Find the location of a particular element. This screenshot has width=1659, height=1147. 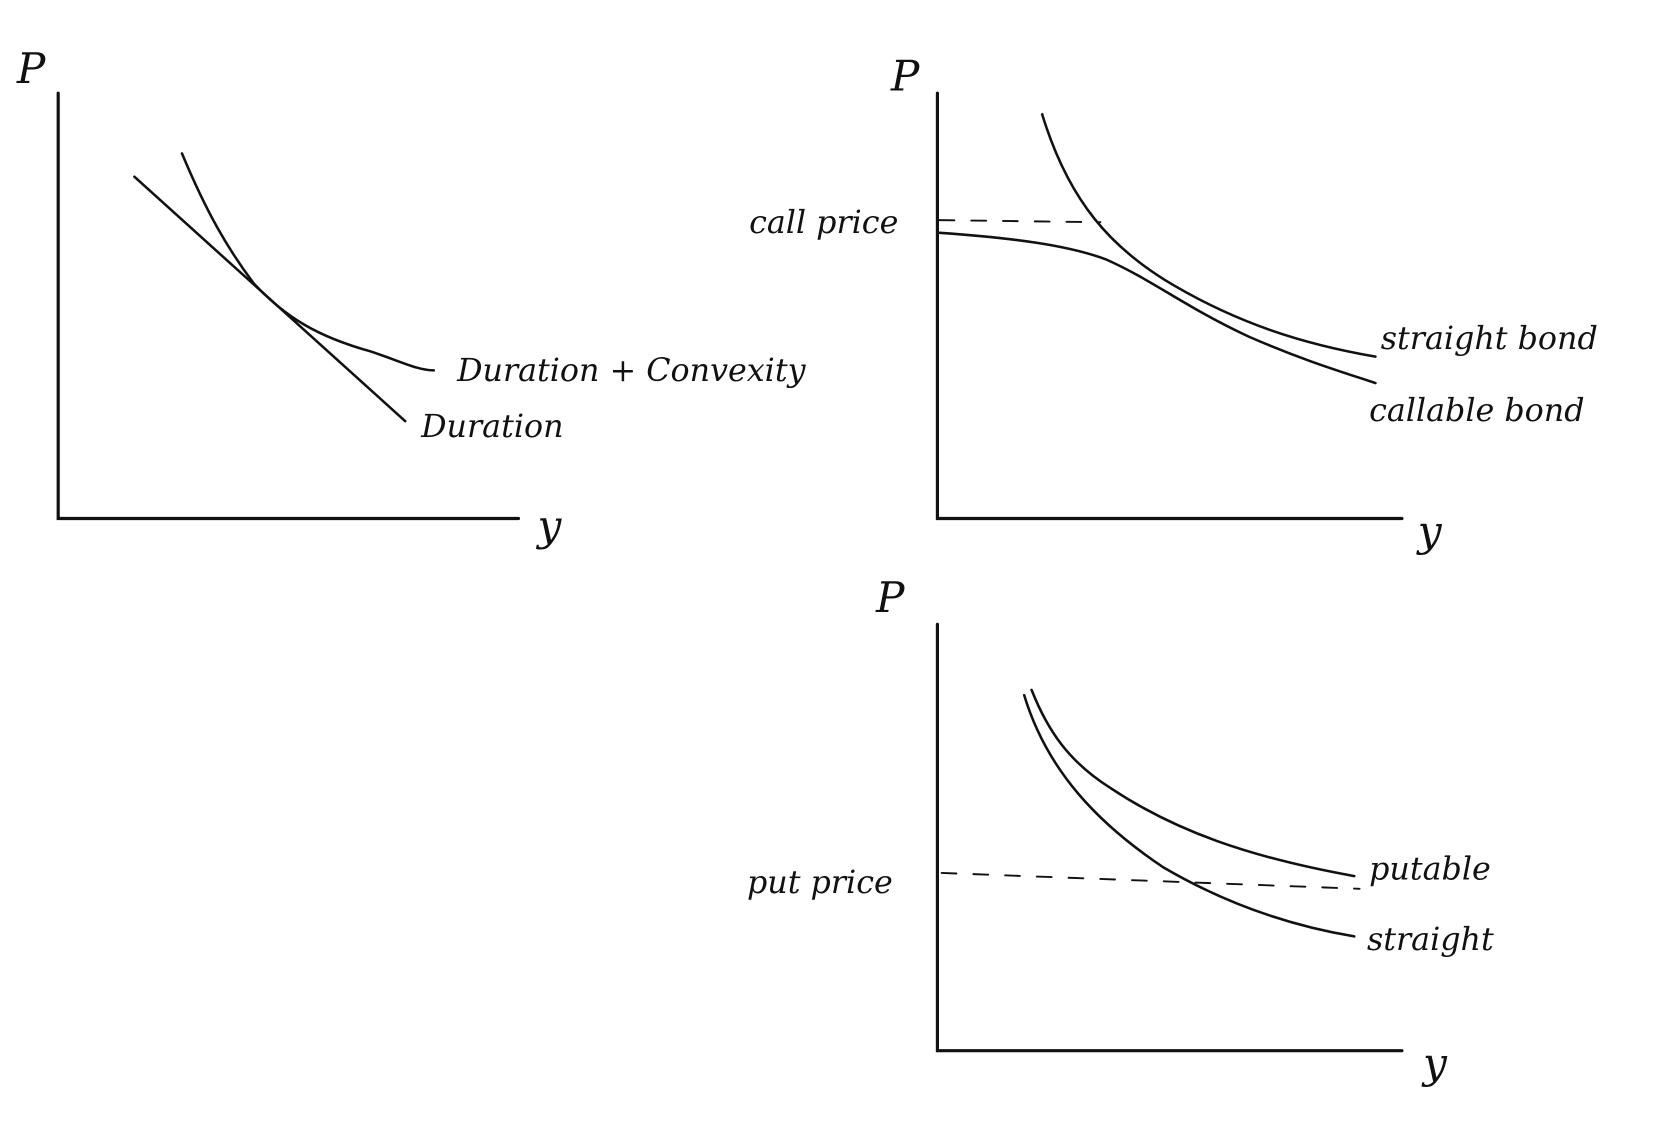

curve-label: straight is located at coordinates (1430, 940).